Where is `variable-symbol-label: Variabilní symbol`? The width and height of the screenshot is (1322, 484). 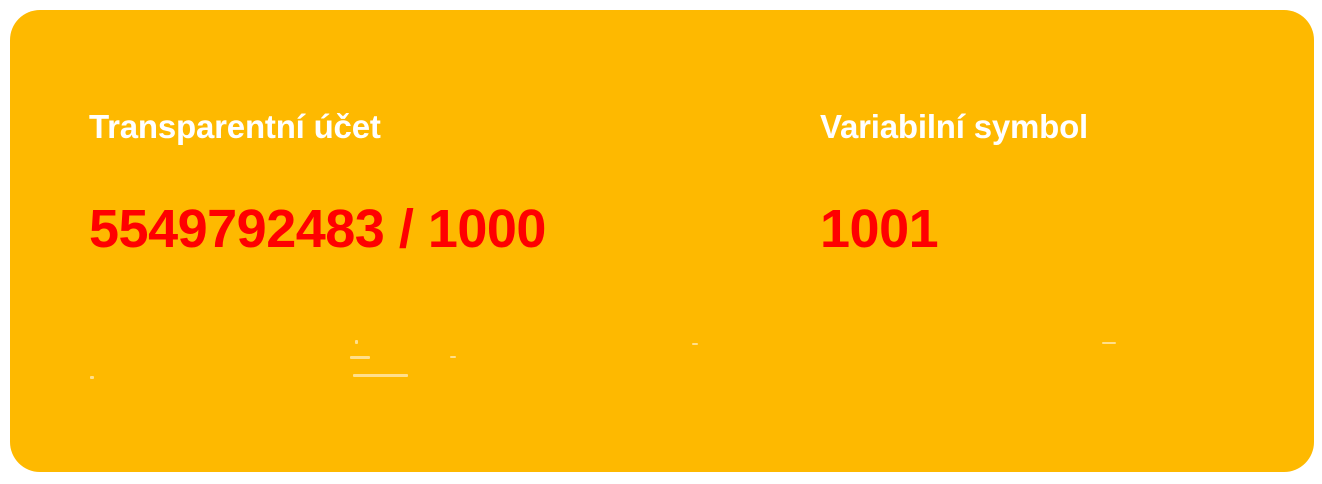
variable-symbol-label: Variabilní symbol is located at coordinates (954, 126).